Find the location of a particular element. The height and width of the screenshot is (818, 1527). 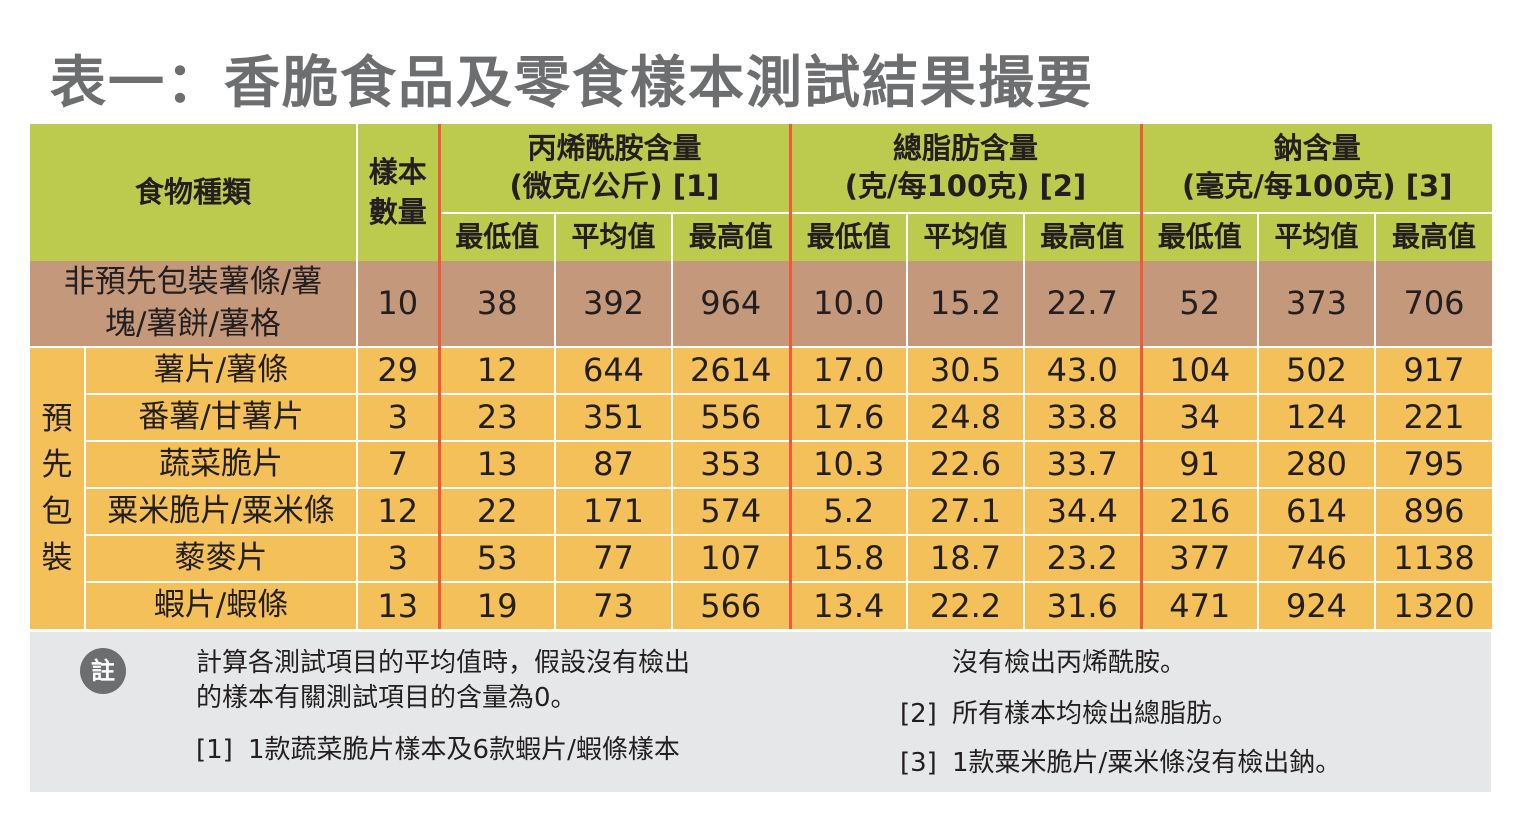

acrylamide-label: 丙烯酰胺含量 is located at coordinates (614, 148).